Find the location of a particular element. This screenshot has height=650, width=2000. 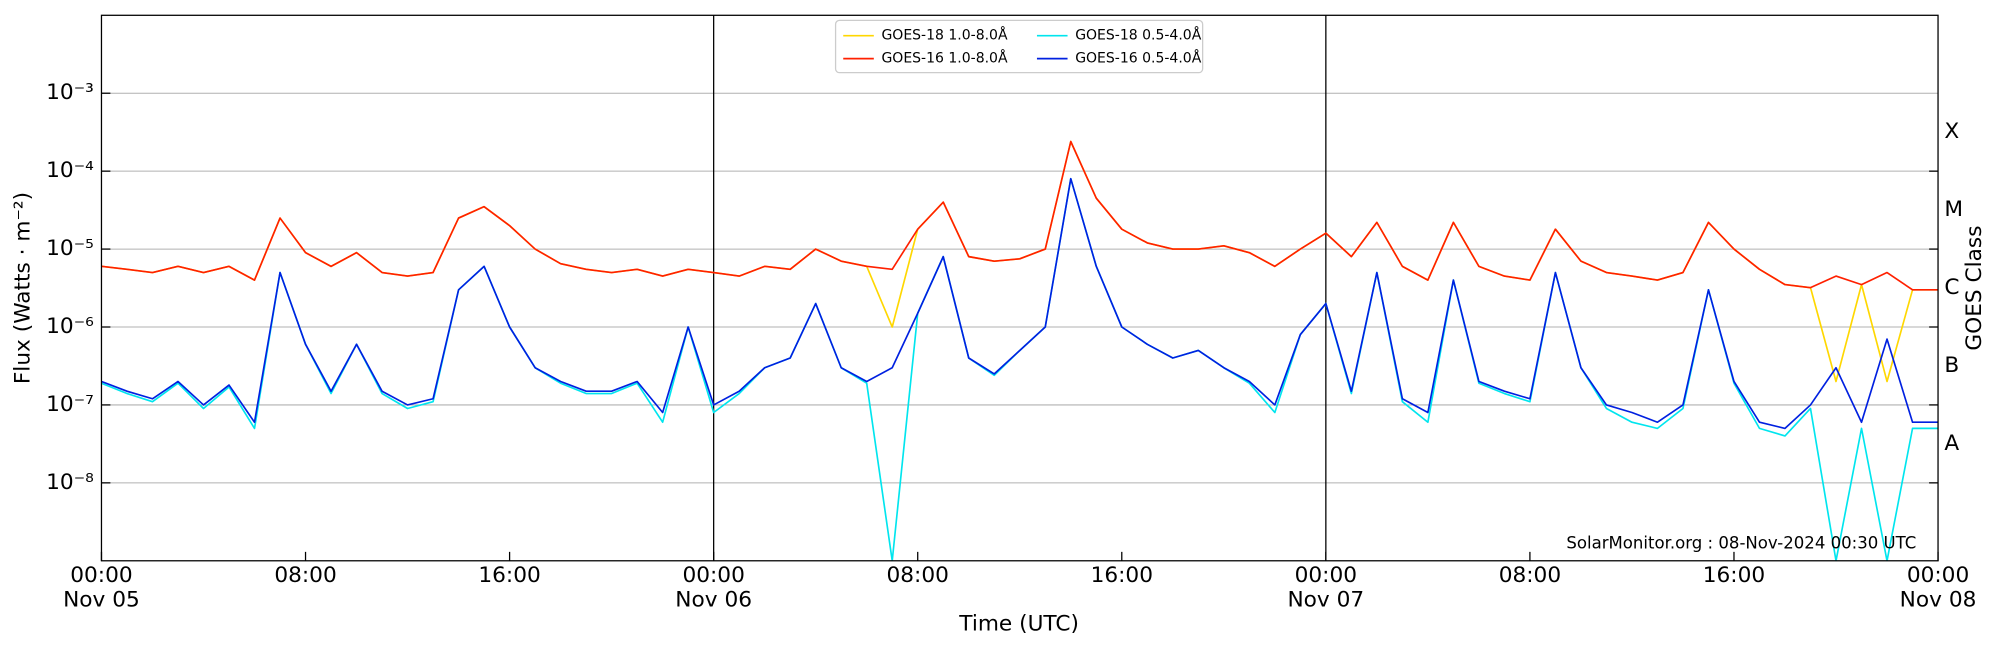

x-tick-label: Nov 07 is located at coordinates (1325, 599).